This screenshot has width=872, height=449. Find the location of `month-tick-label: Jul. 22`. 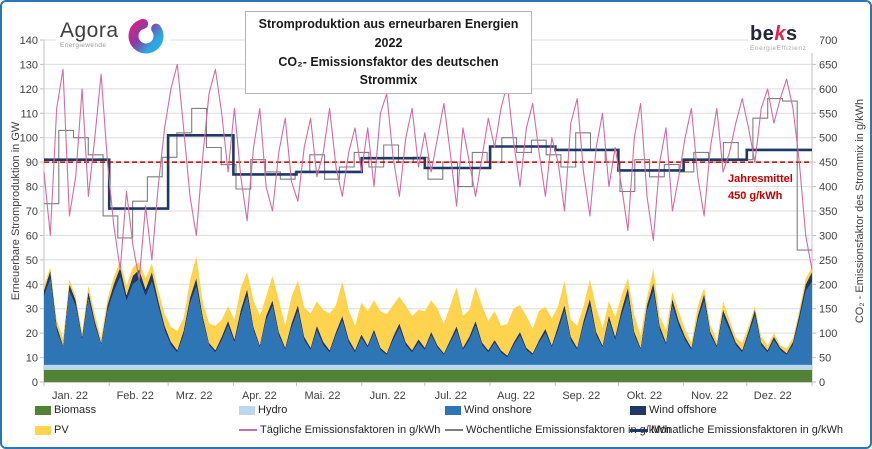

month-tick-label: Jul. 22 is located at coordinates (451, 396).